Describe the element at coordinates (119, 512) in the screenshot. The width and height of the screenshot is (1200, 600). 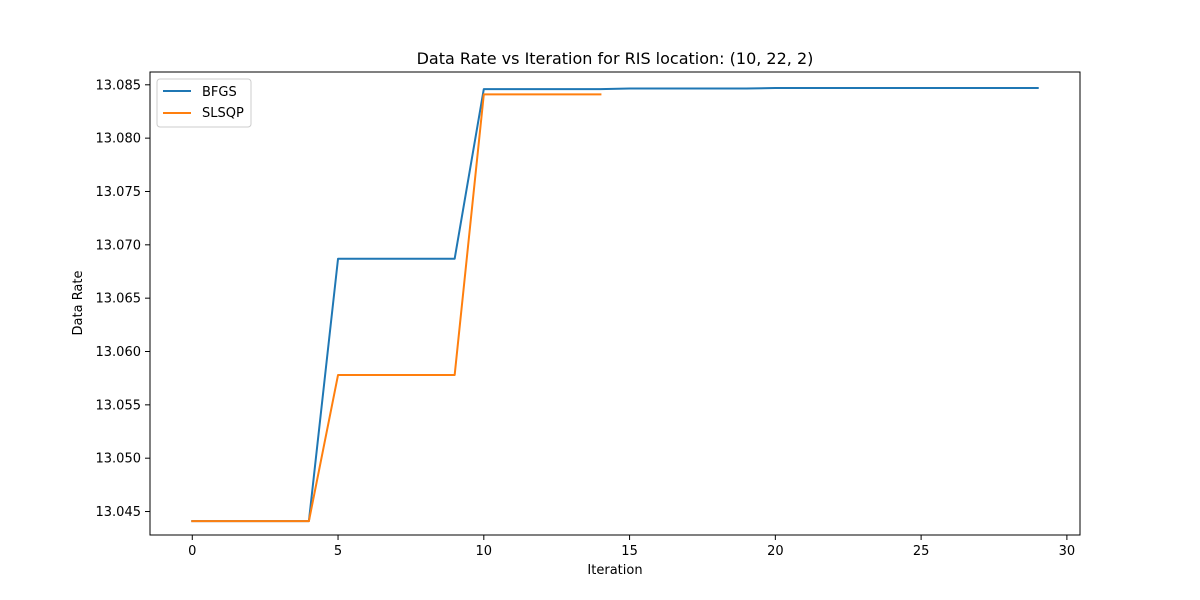
I see `y-tick-label: 13.045` at that location.